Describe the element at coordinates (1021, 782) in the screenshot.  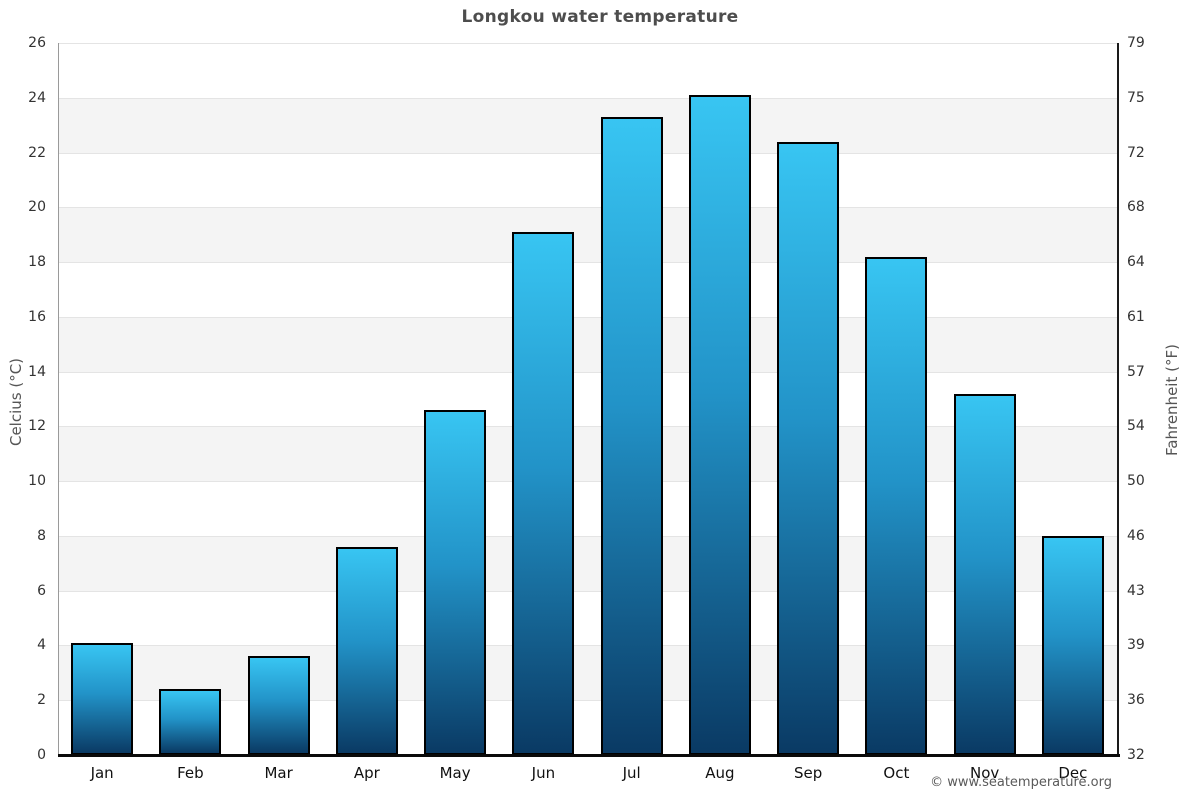
I see `copyright-link: © www.seatemperature.org` at that location.